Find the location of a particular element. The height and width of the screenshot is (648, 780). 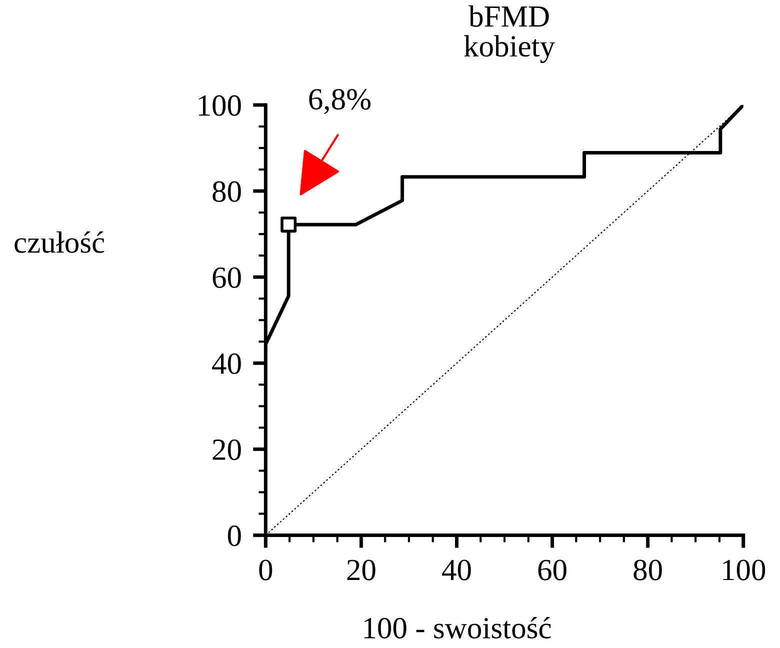

x-tick-label: 40 is located at coordinates (456, 570).